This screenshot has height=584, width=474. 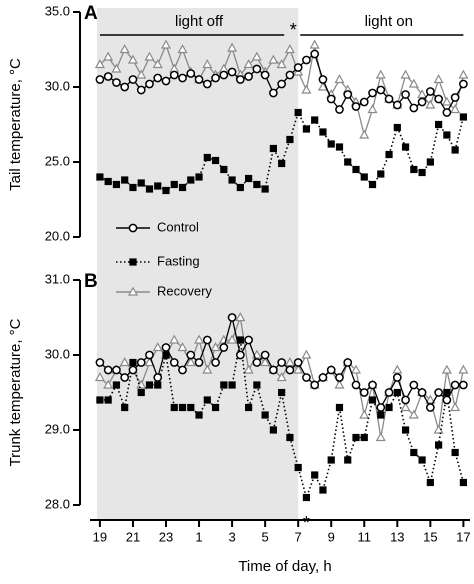 What do you see at coordinates (463, 536) in the screenshot?
I see `x-tick-label: 17` at bounding box center [463, 536].